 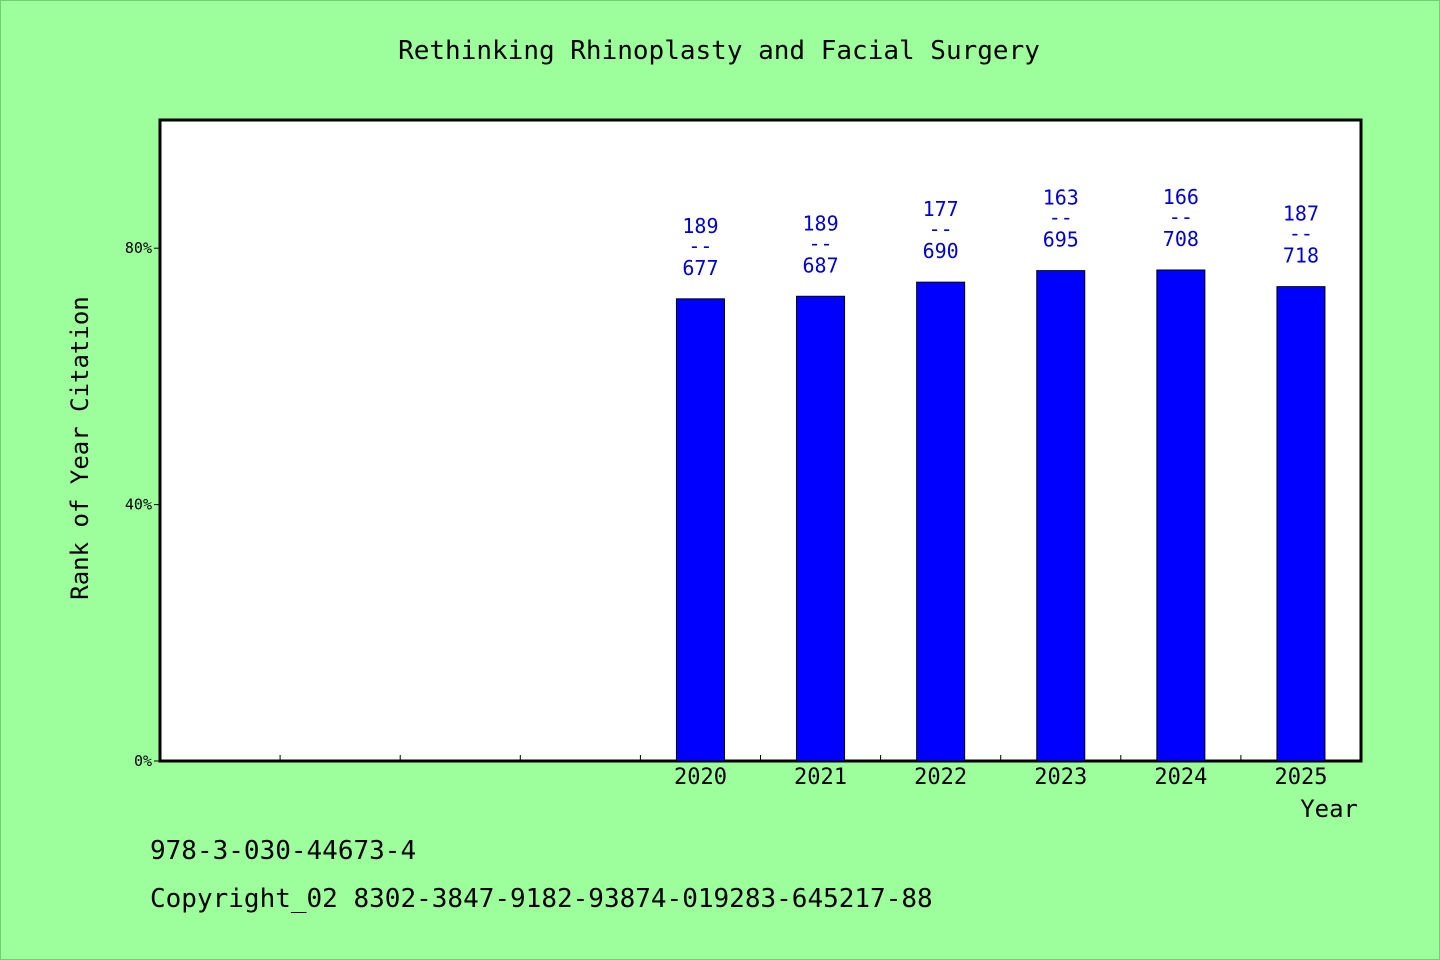 What do you see at coordinates (80, 447) in the screenshot?
I see `y-axis-title: Rank of Year Citation` at bounding box center [80, 447].